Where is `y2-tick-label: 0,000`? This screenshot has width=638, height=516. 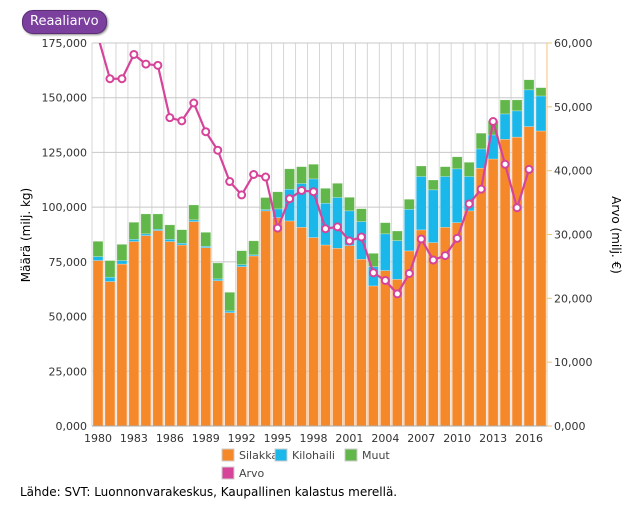
y2-tick-label: 0,000 is located at coordinates (570, 426).